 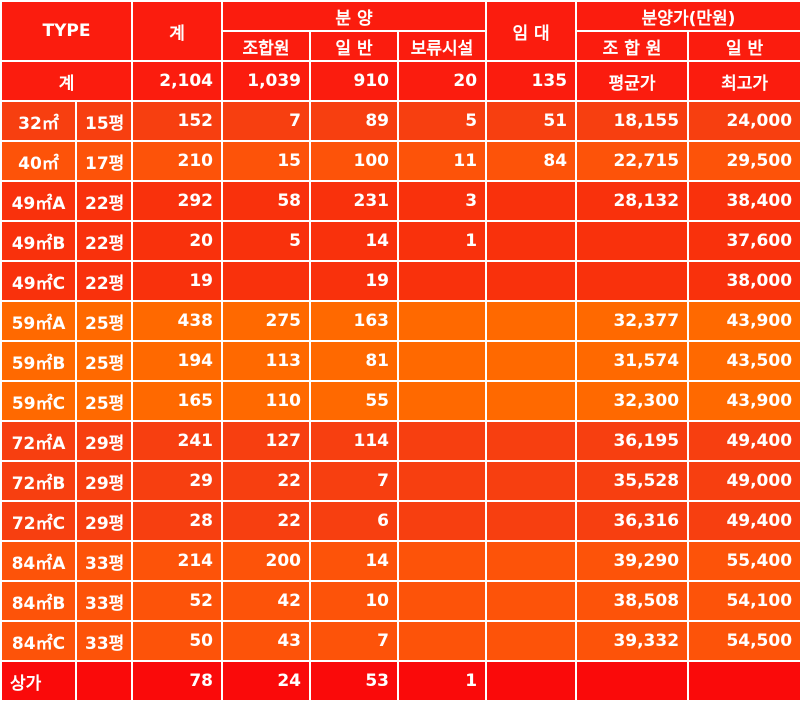 What do you see at coordinates (38, 521) in the screenshot?
I see `type-cell: 72㎡C` at bounding box center [38, 521].